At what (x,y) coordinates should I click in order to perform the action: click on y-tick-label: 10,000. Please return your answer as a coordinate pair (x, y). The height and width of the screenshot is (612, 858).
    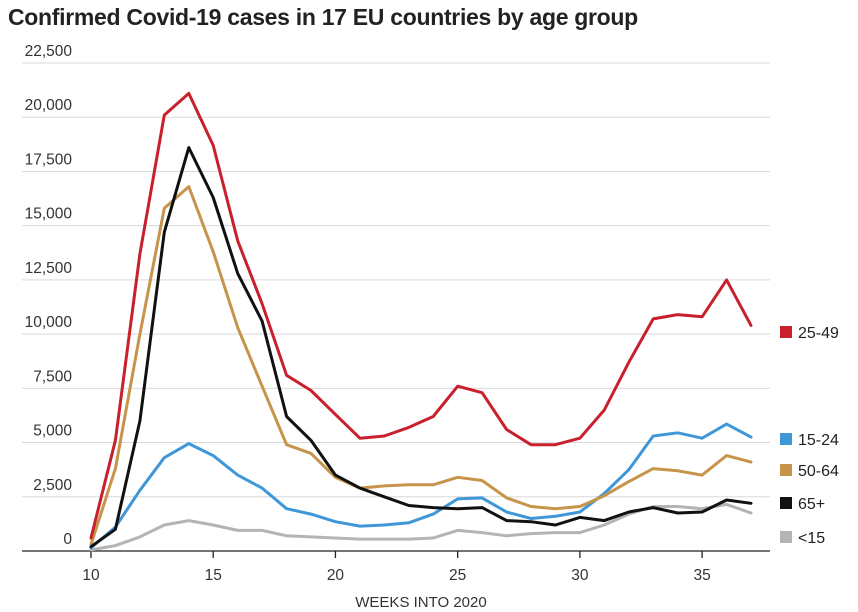
    Looking at the image, I should click on (49, 322).